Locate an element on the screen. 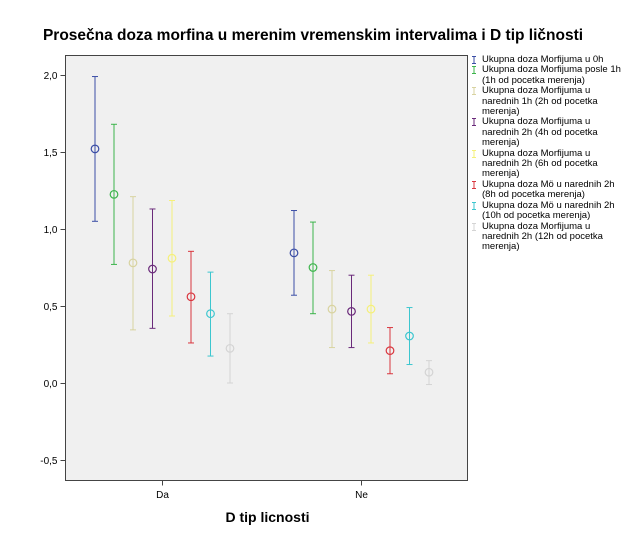 The width and height of the screenshot is (626, 541). y-tick-label: -0,5 is located at coordinates (49, 461).